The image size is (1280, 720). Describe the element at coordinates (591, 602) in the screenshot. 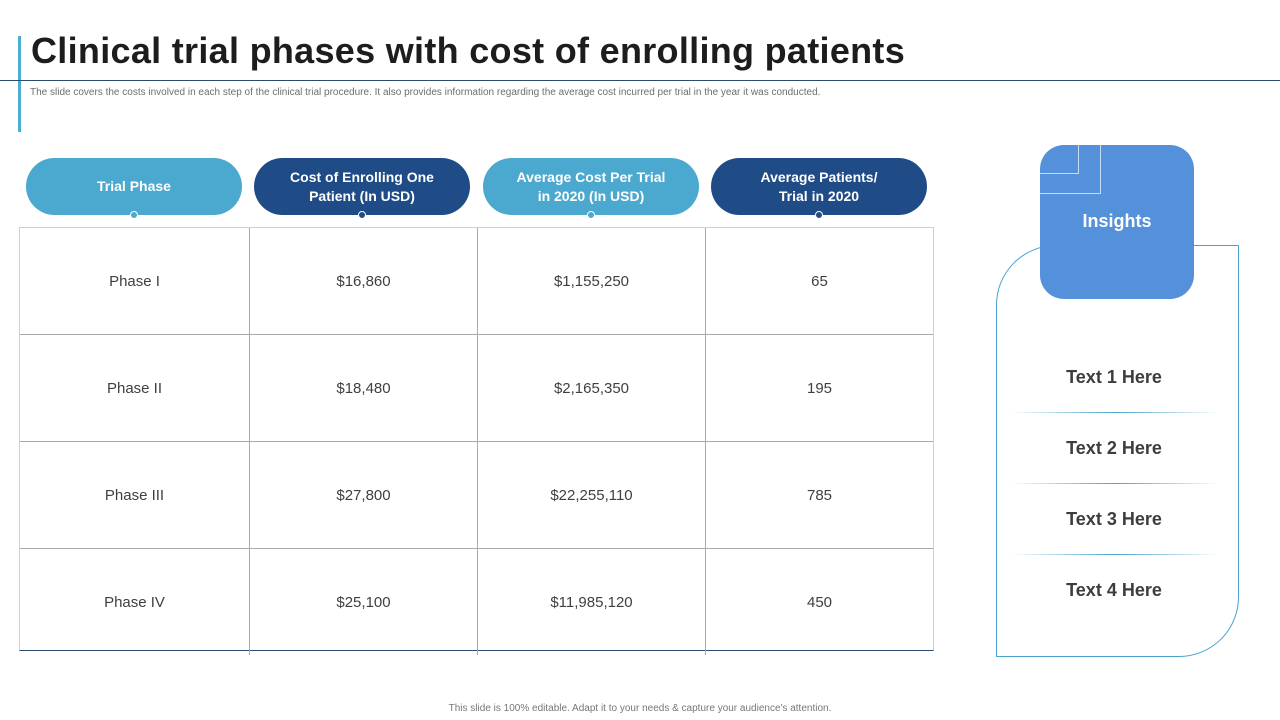

I see `table-cell: $11,985,120` at that location.